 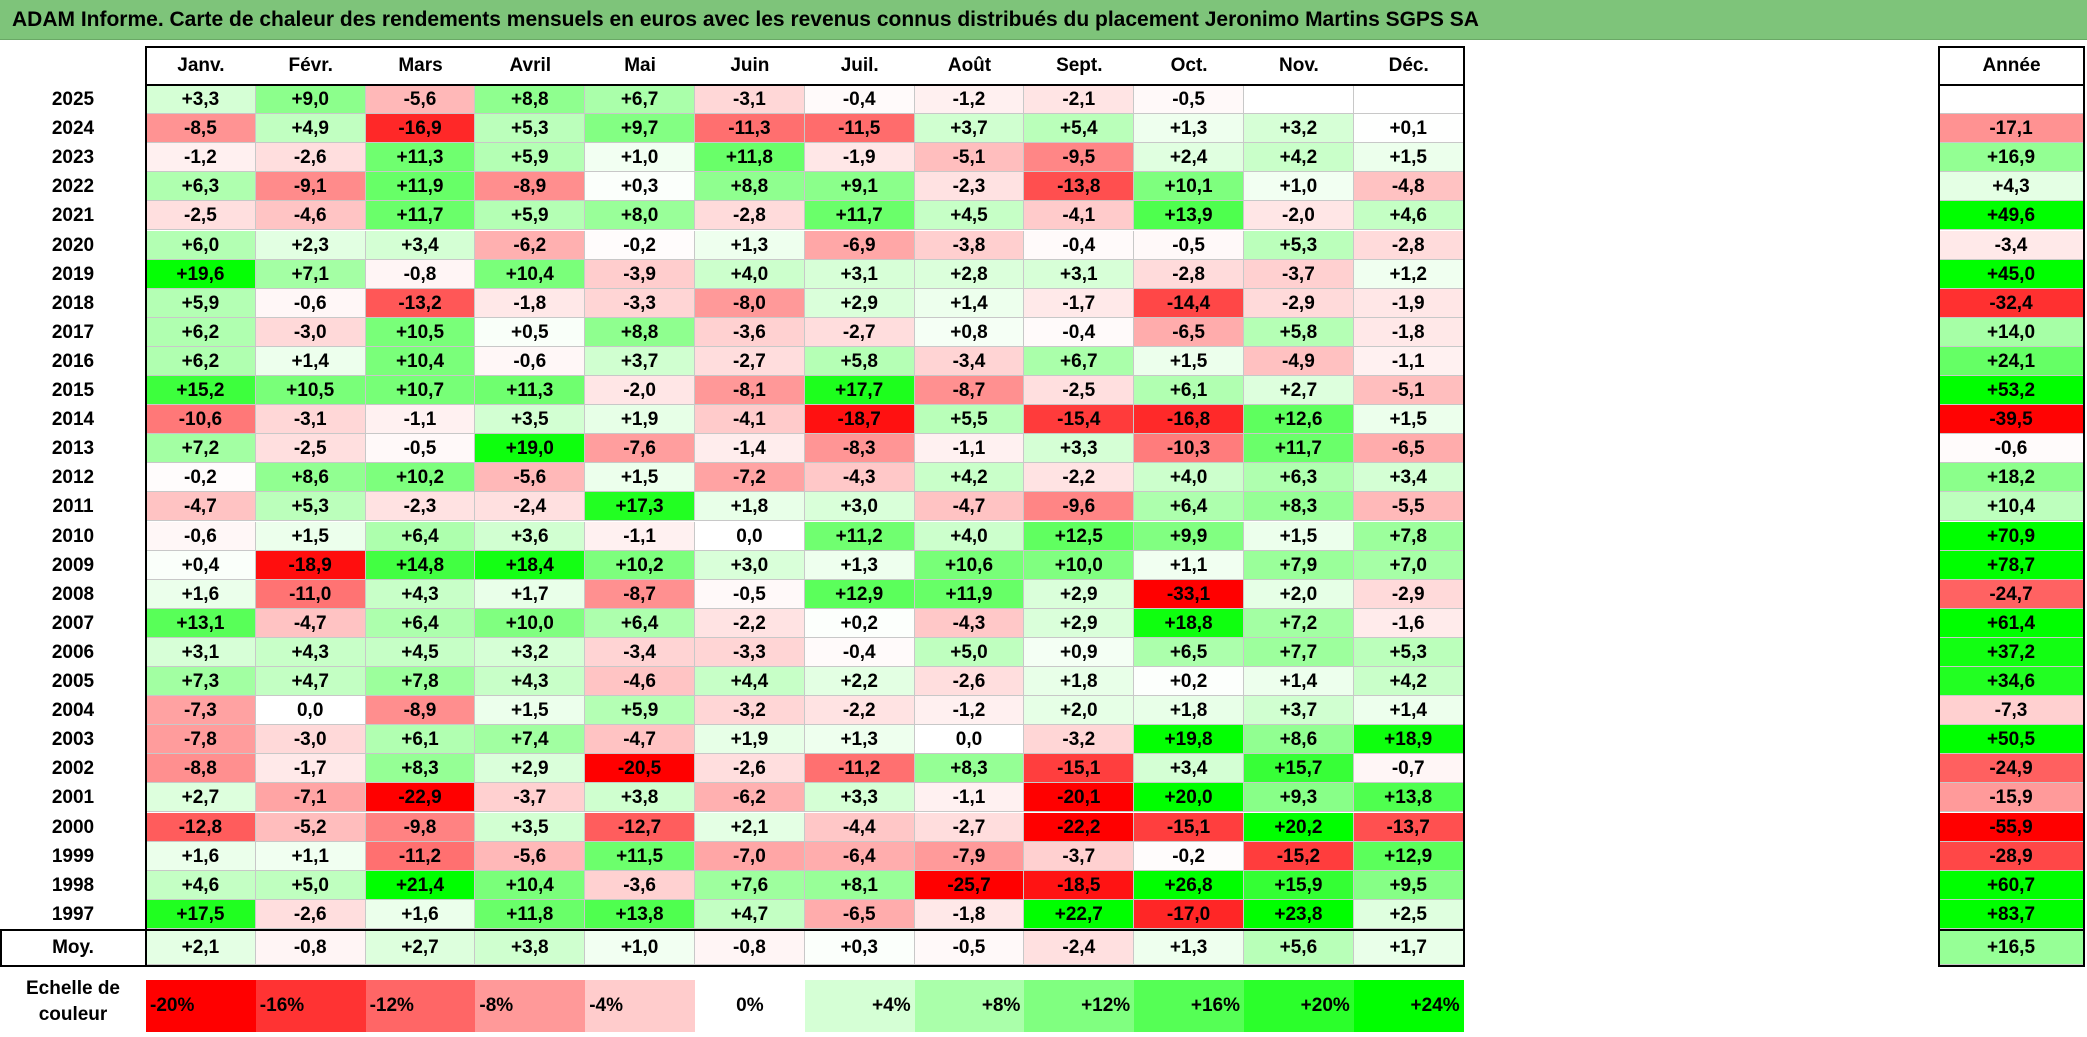 I want to click on year-label: 2019, so click(x=73, y=274).